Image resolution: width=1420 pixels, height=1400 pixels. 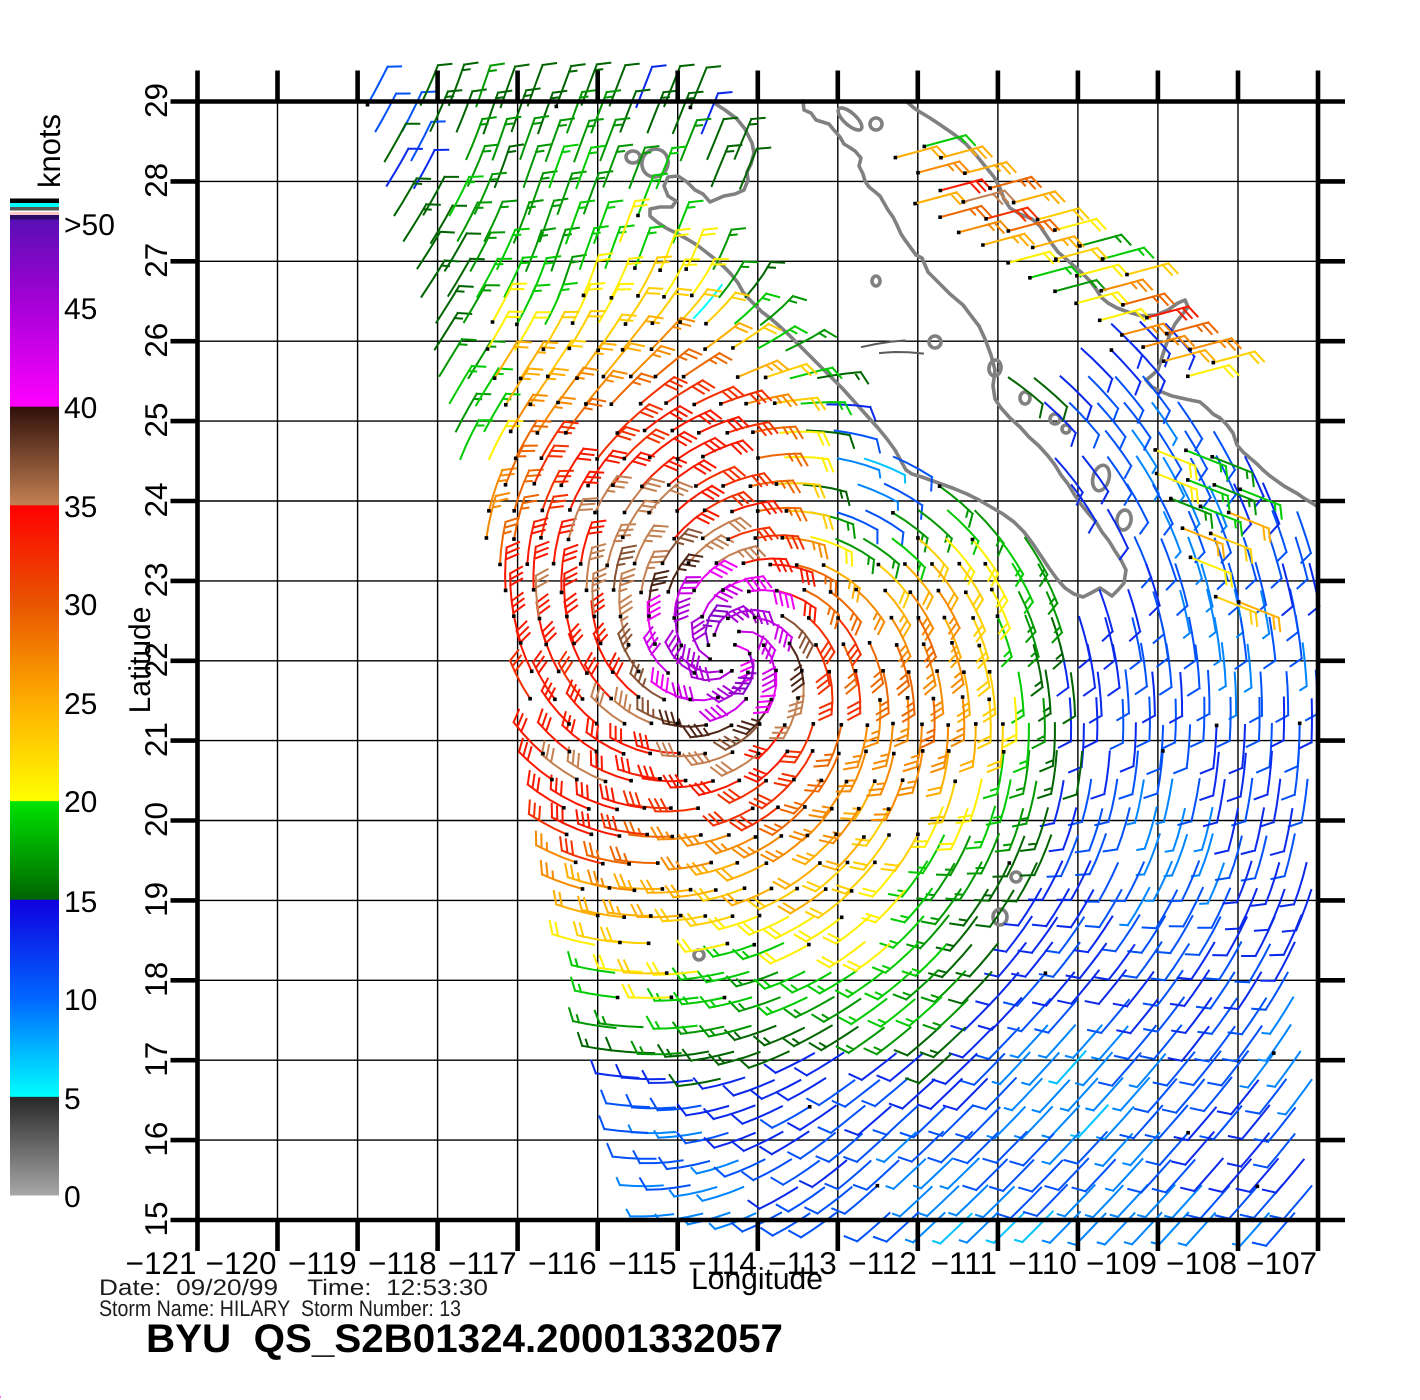 What do you see at coordinates (80, 1000) in the screenshot?
I see `svg-text: 10` at bounding box center [80, 1000].